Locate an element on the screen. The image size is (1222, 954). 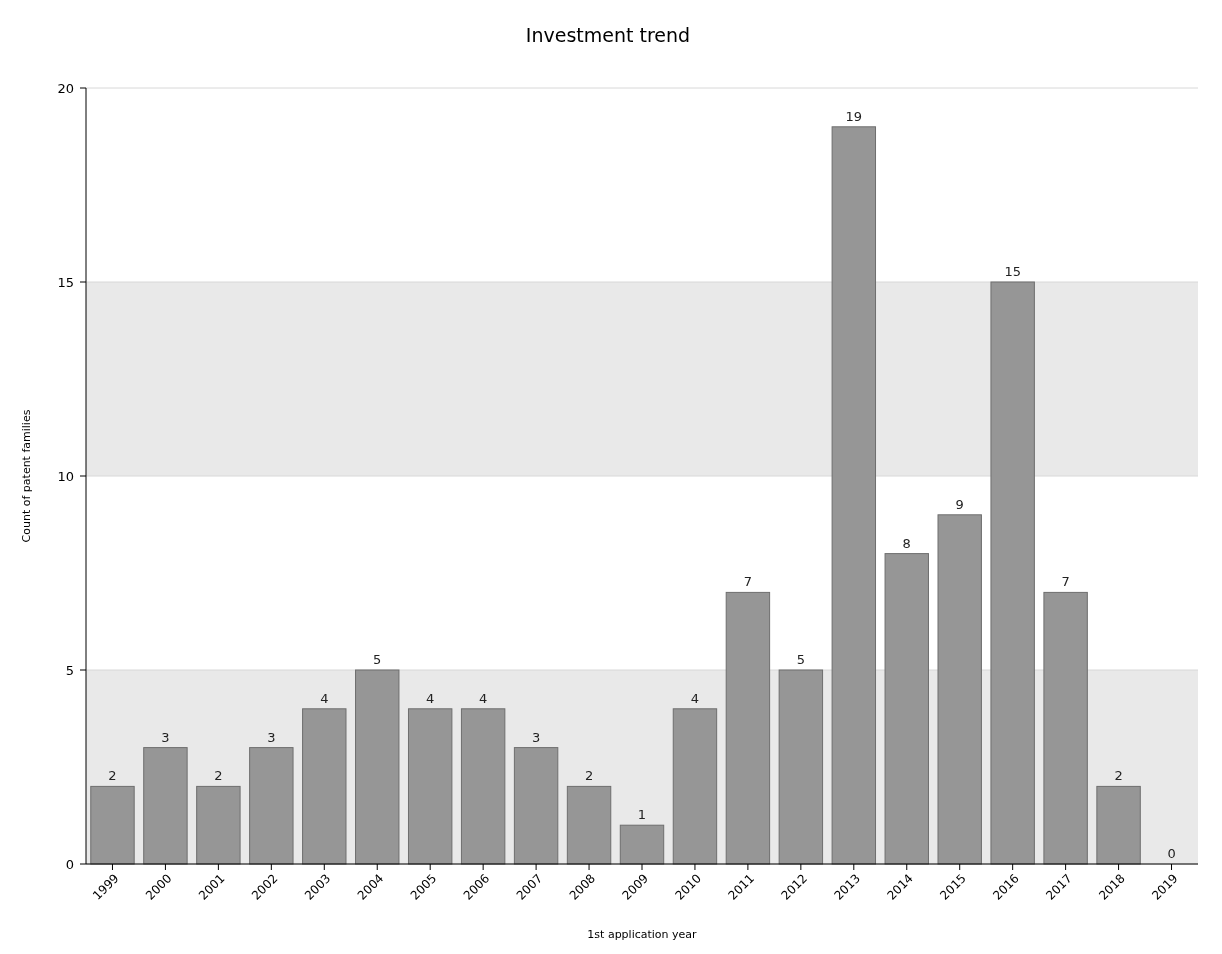
data-label: 9 is located at coordinates (959, 504).